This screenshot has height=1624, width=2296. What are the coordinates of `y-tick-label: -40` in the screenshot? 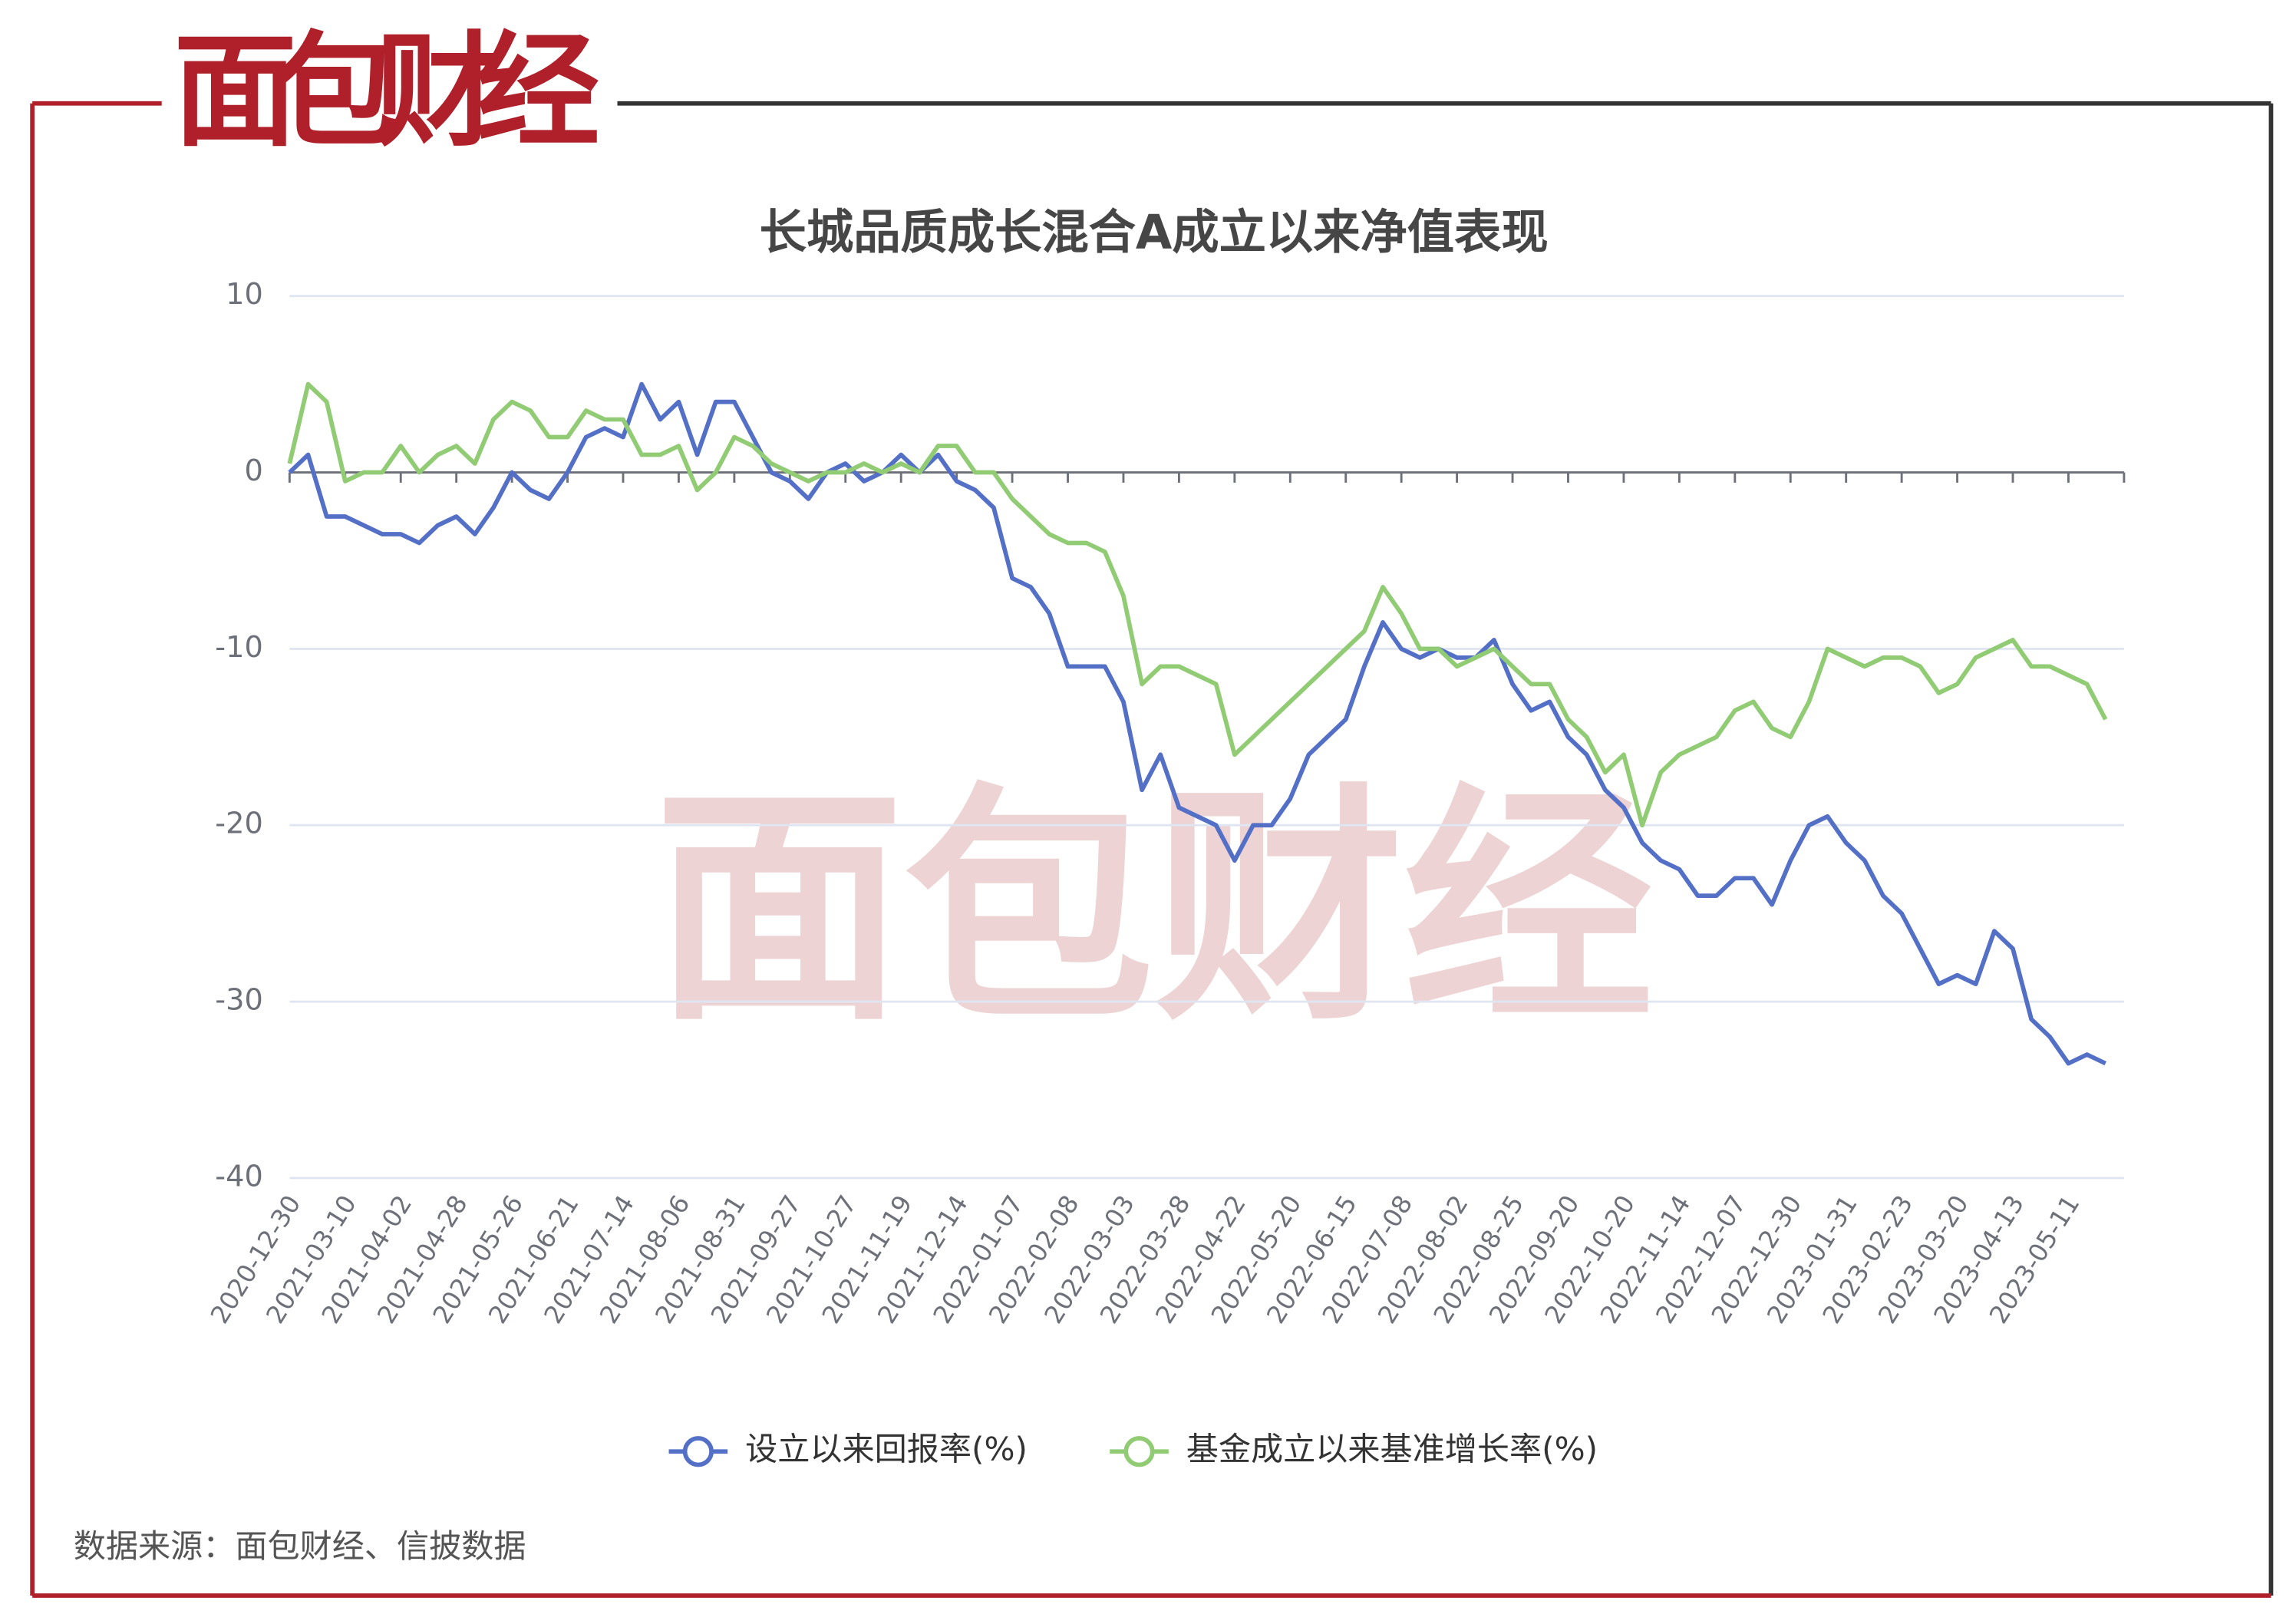 It's located at (239, 1176).